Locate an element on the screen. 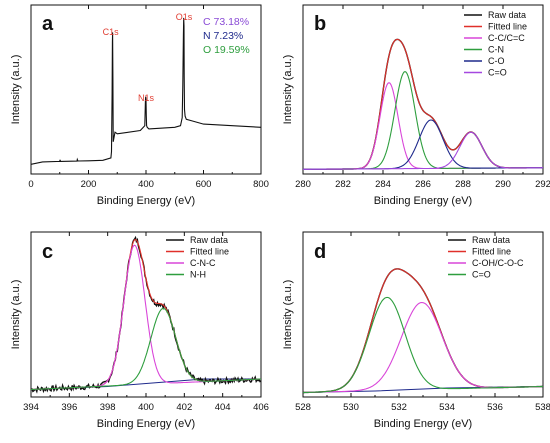 This screenshot has width=550, height=443. x-tick-label: 280 is located at coordinates (303, 184).